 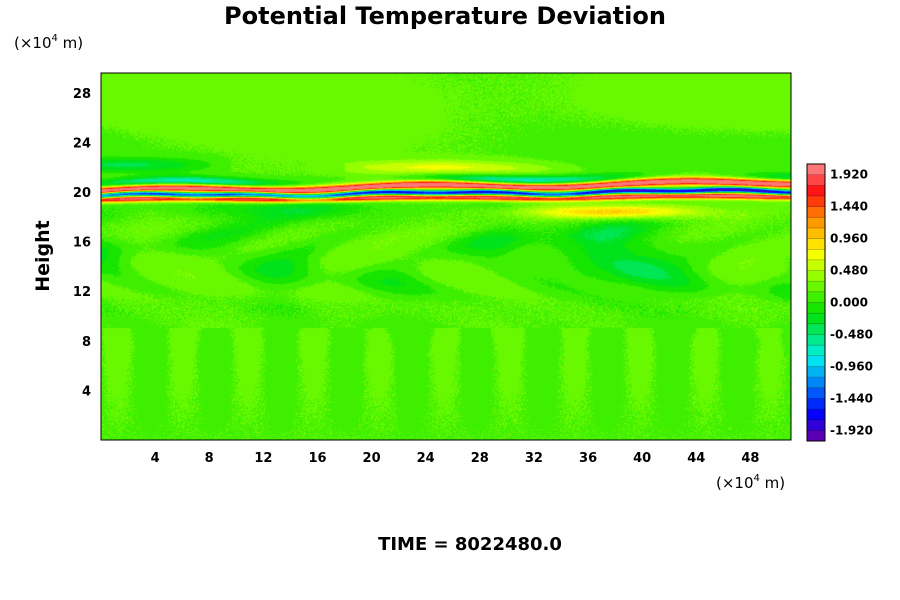 I want to click on colorbar-tick-label: 1.920, so click(x=849, y=175).